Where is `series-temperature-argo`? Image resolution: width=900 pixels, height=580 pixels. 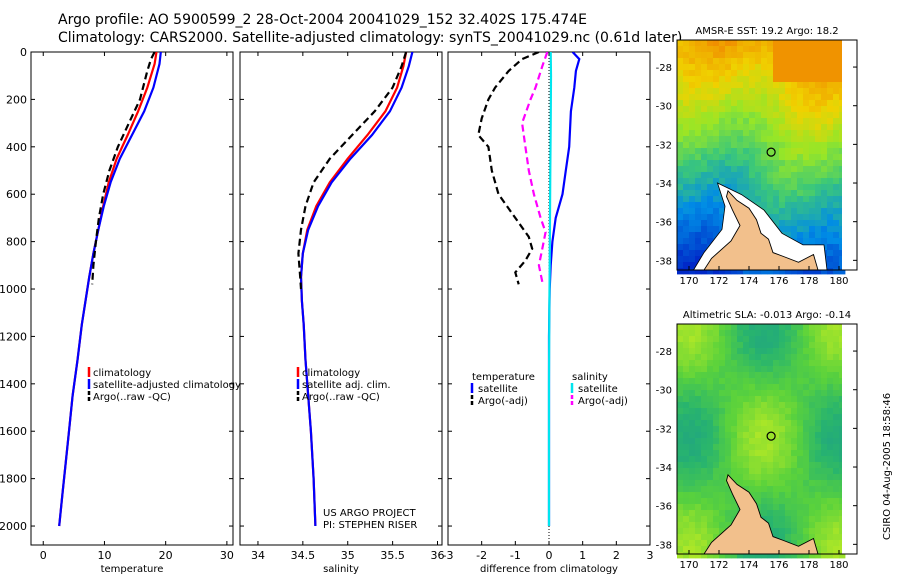 series-temperature-argo is located at coordinates (508, 168).